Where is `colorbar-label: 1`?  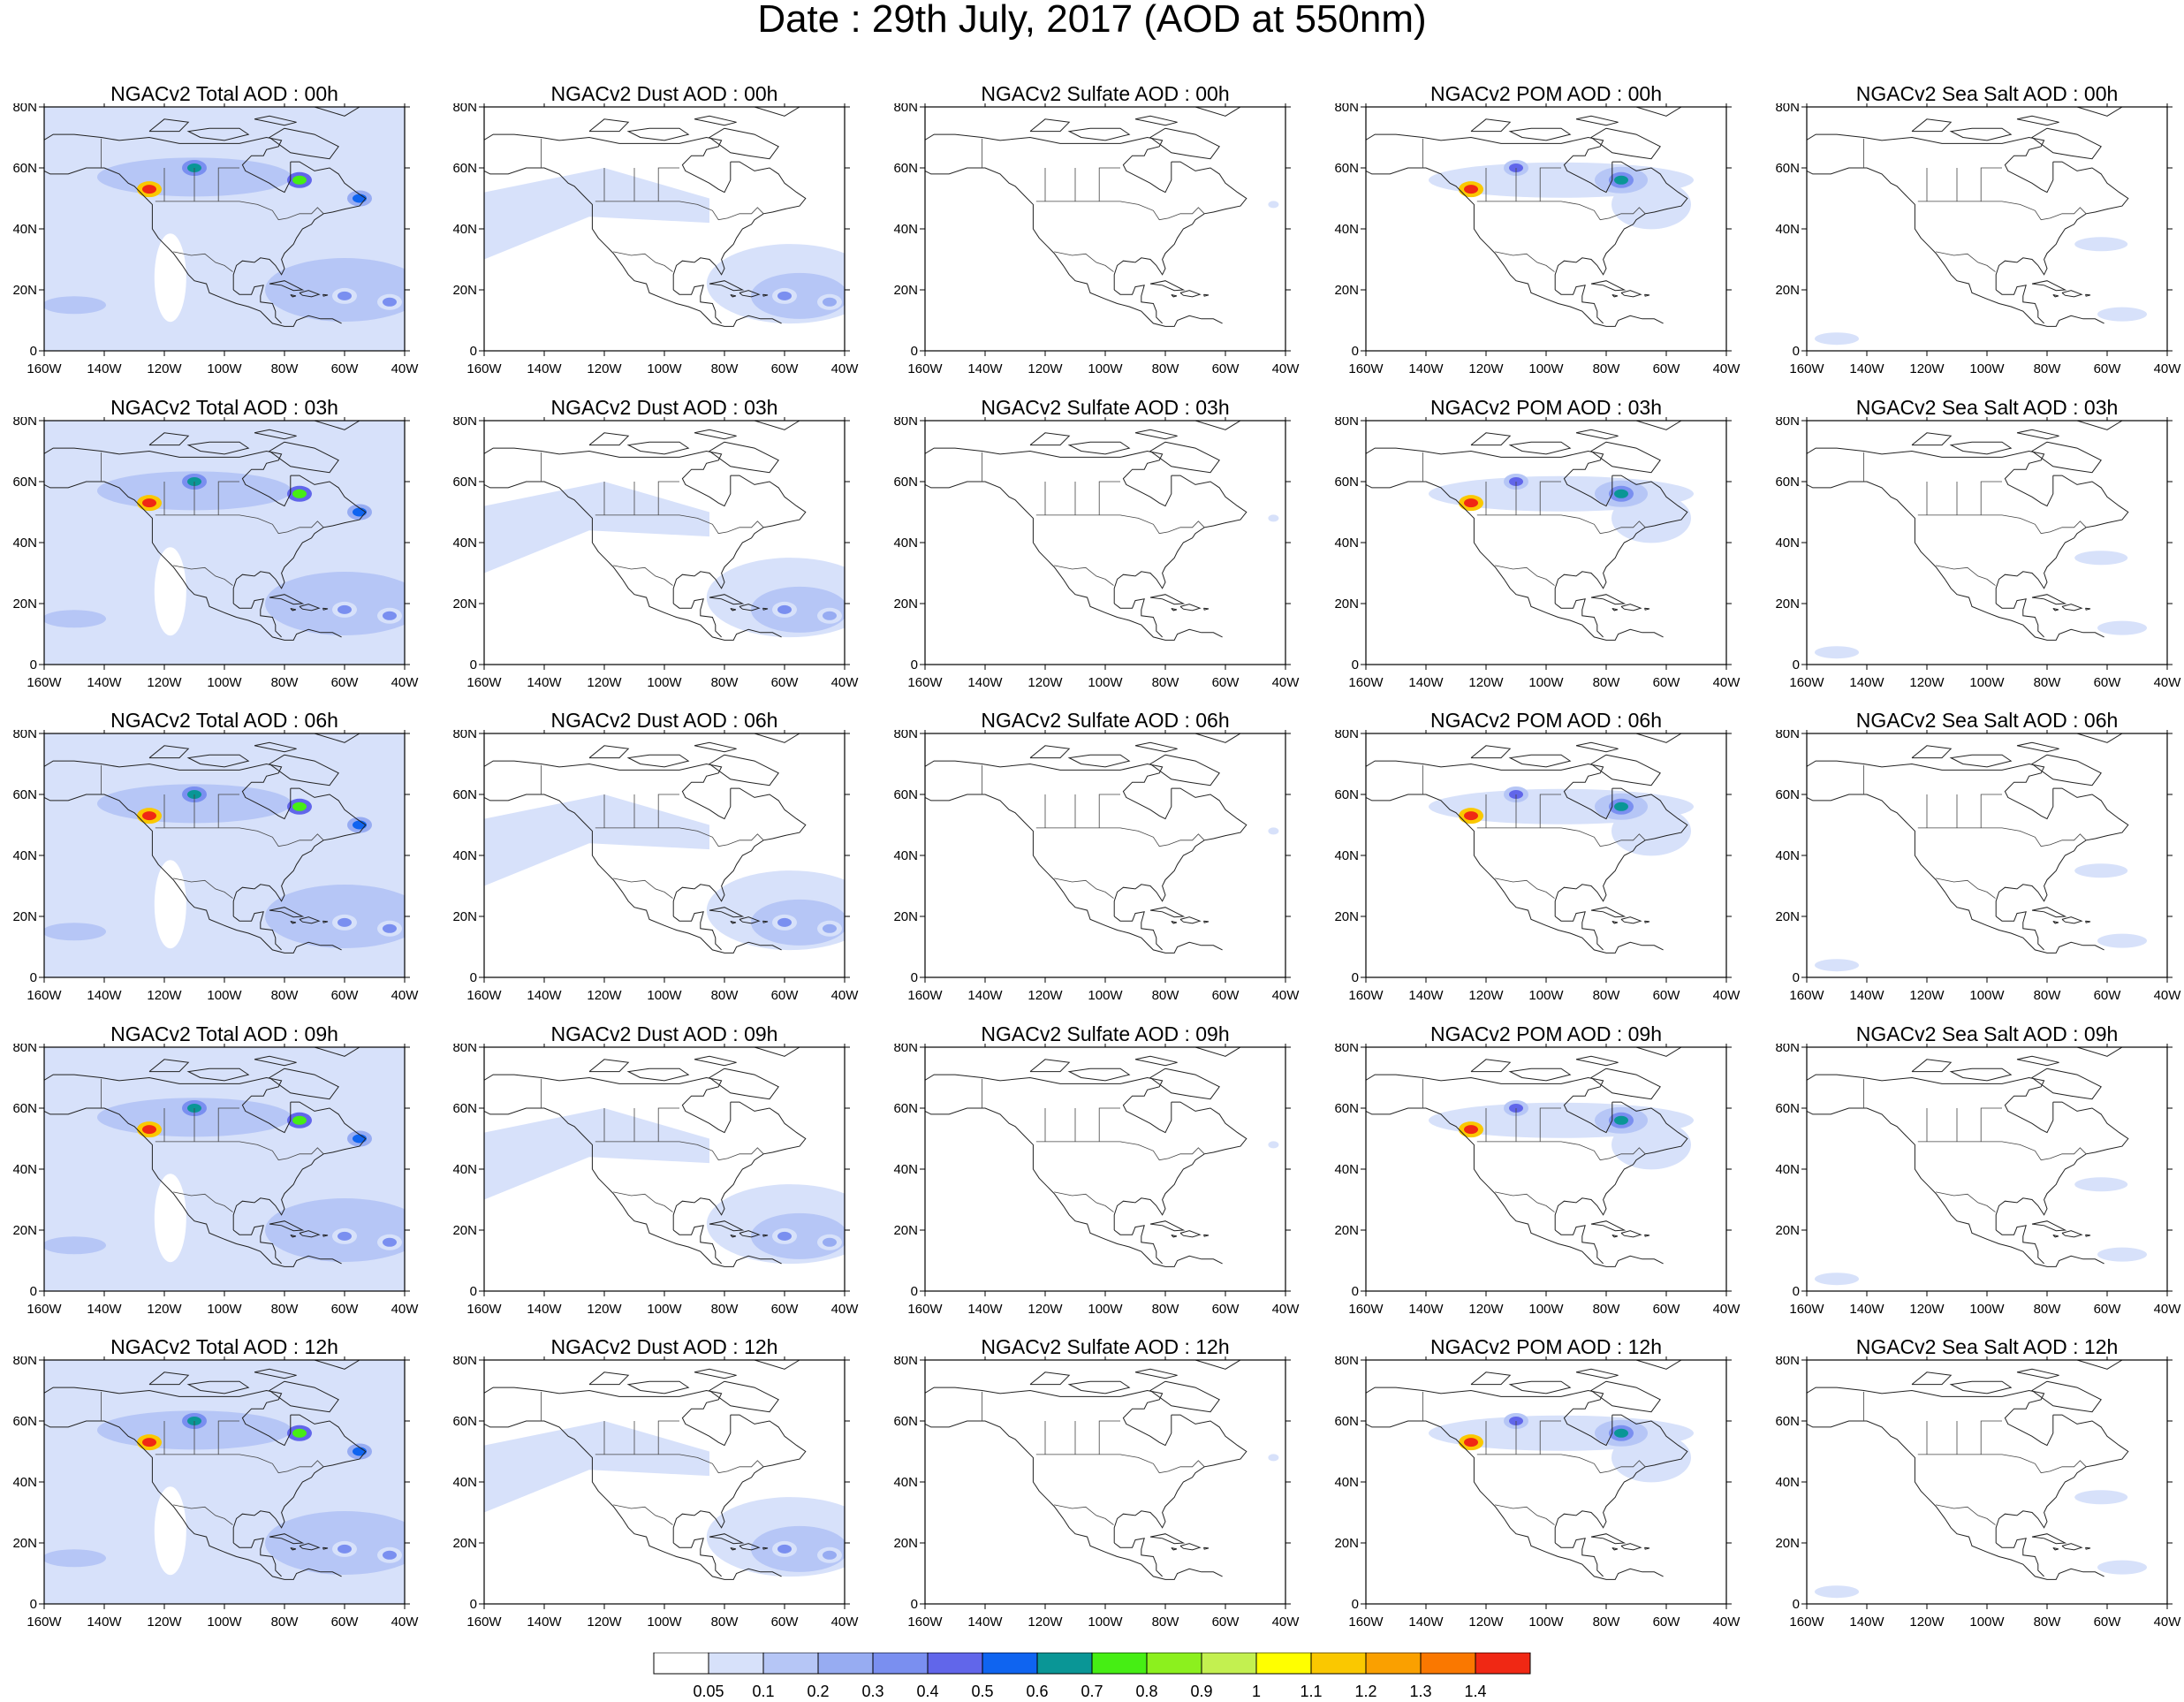
colorbar-label: 1 is located at coordinates (1256, 1691).